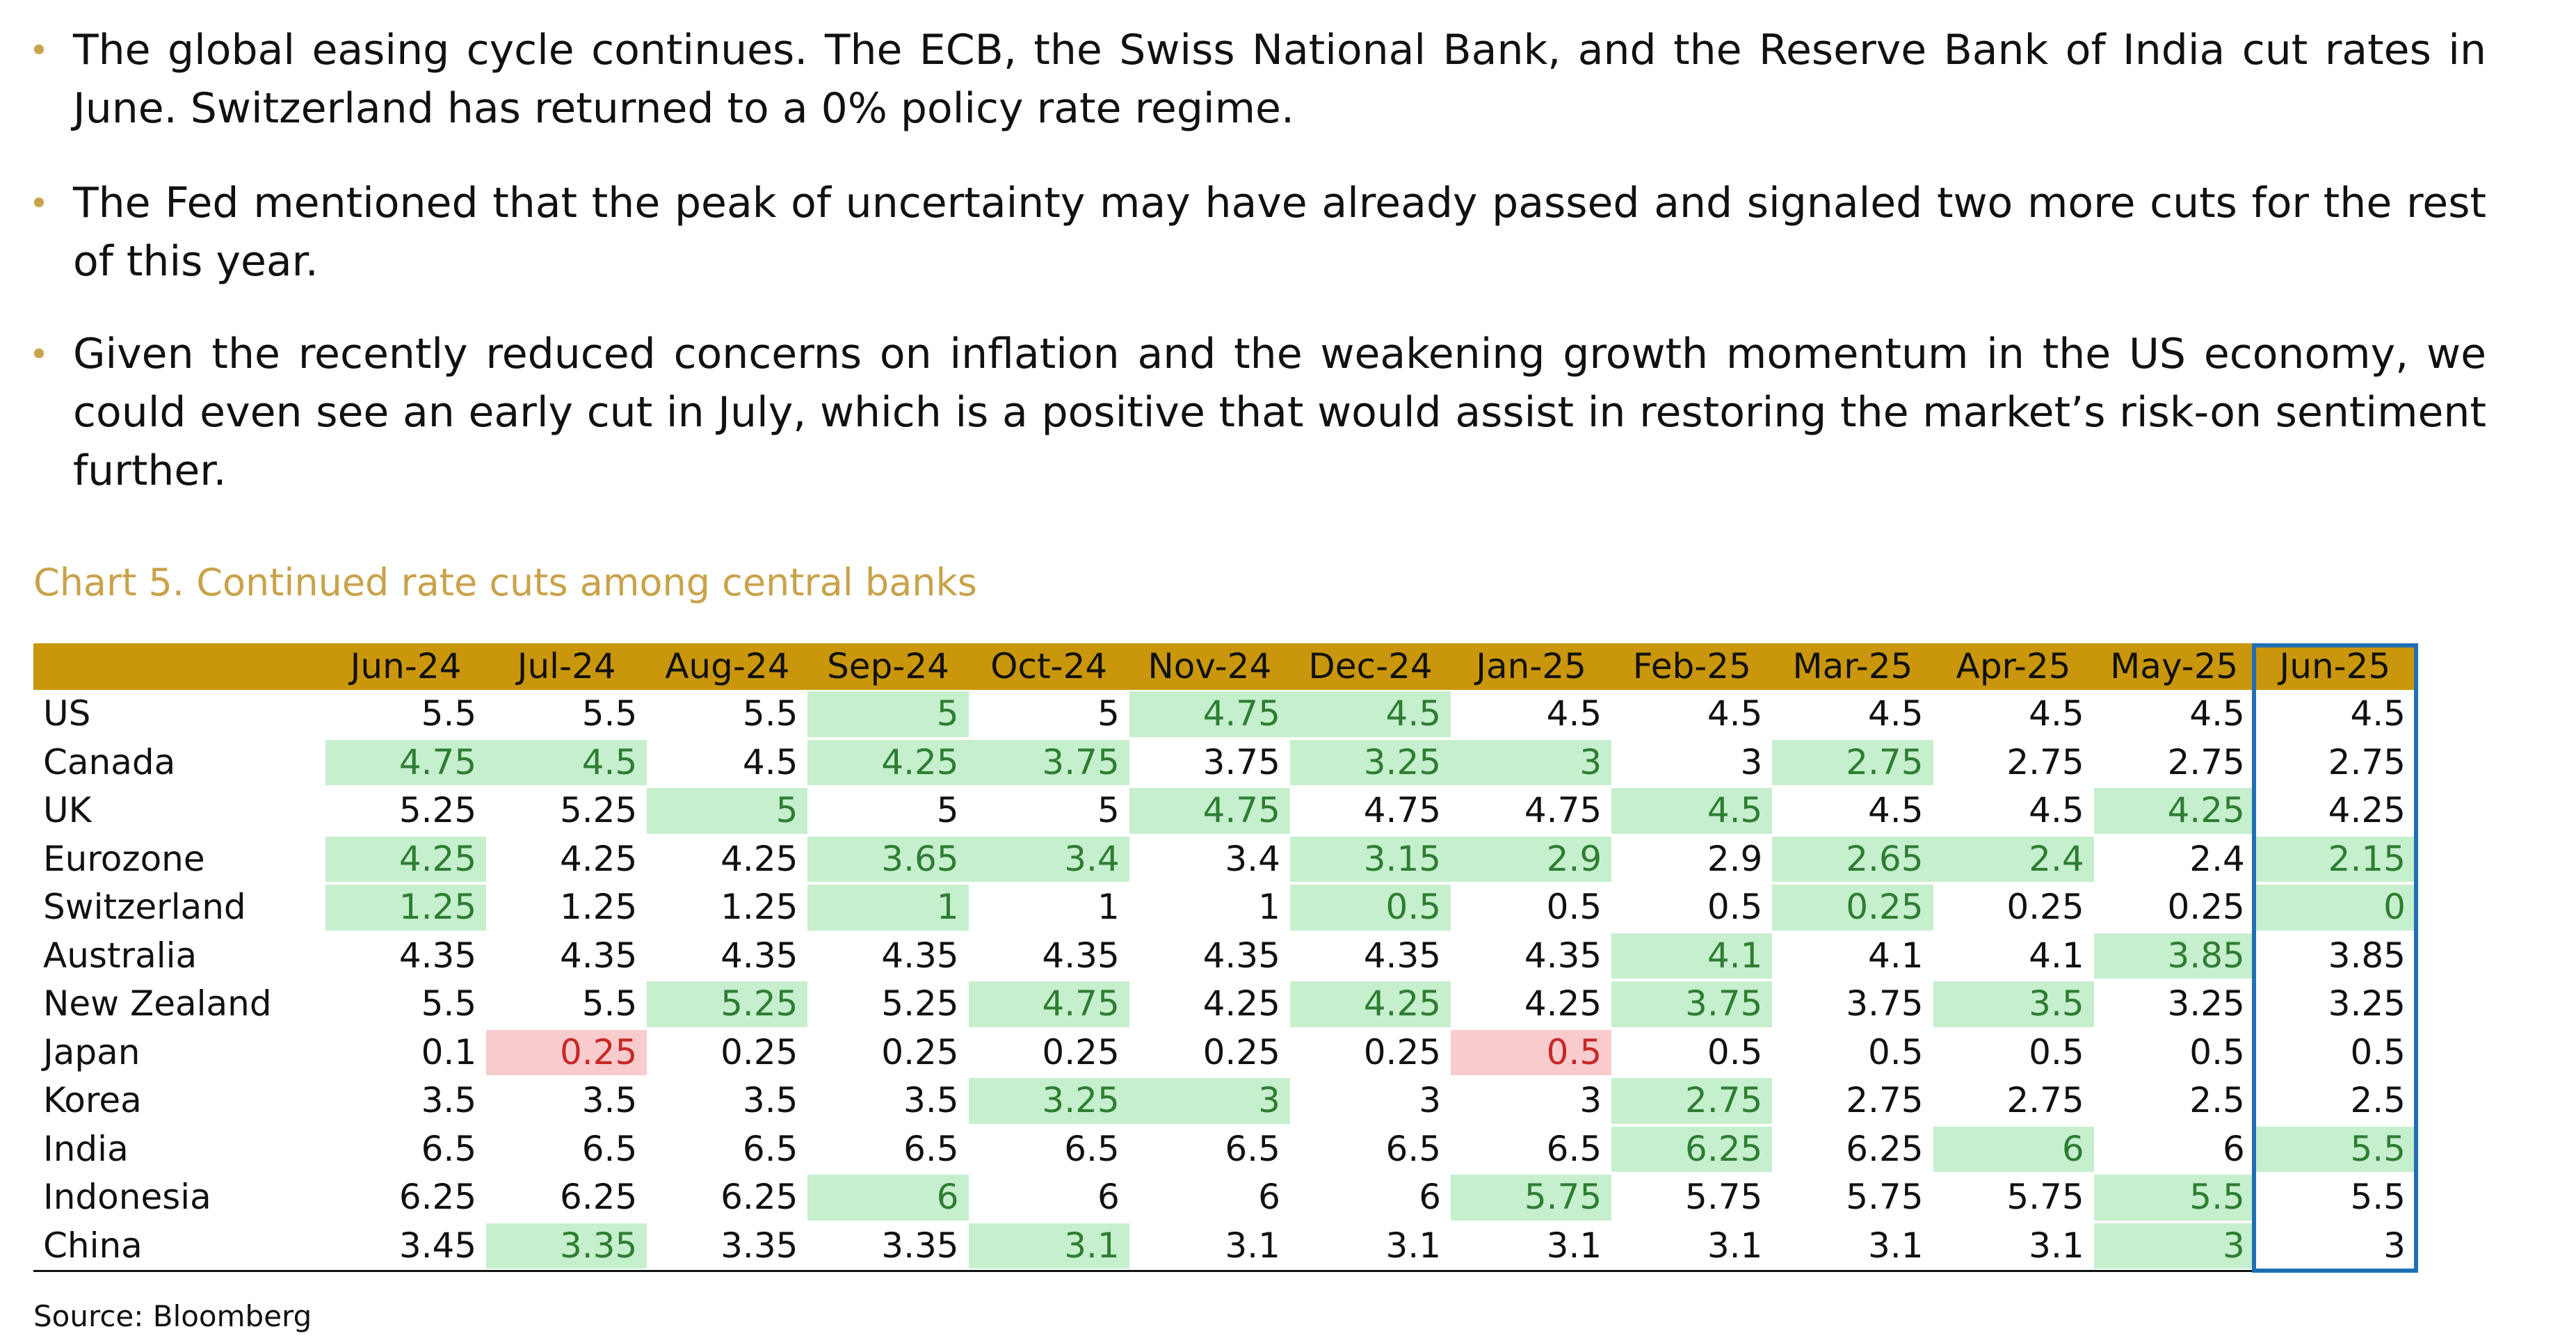 The height and width of the screenshot is (1336, 2576). What do you see at coordinates (1531, 666) in the screenshot?
I see `column-header: Jan-25` at bounding box center [1531, 666].